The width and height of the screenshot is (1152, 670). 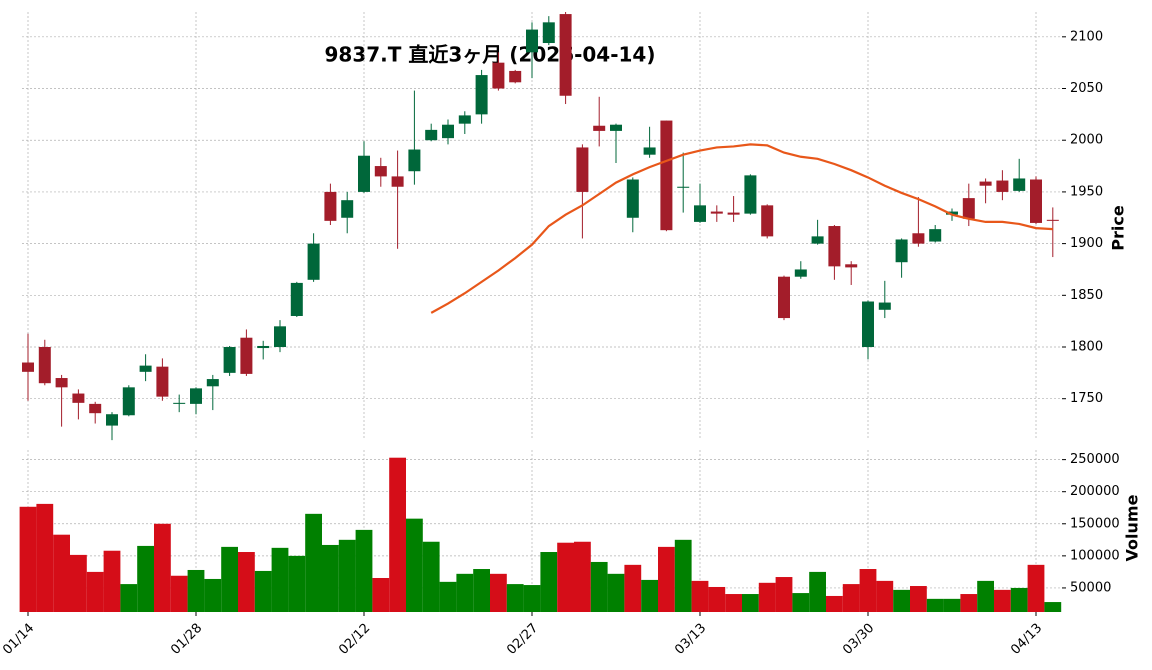 I want to click on volume-tick-label: 150000, so click(x=1095, y=523).